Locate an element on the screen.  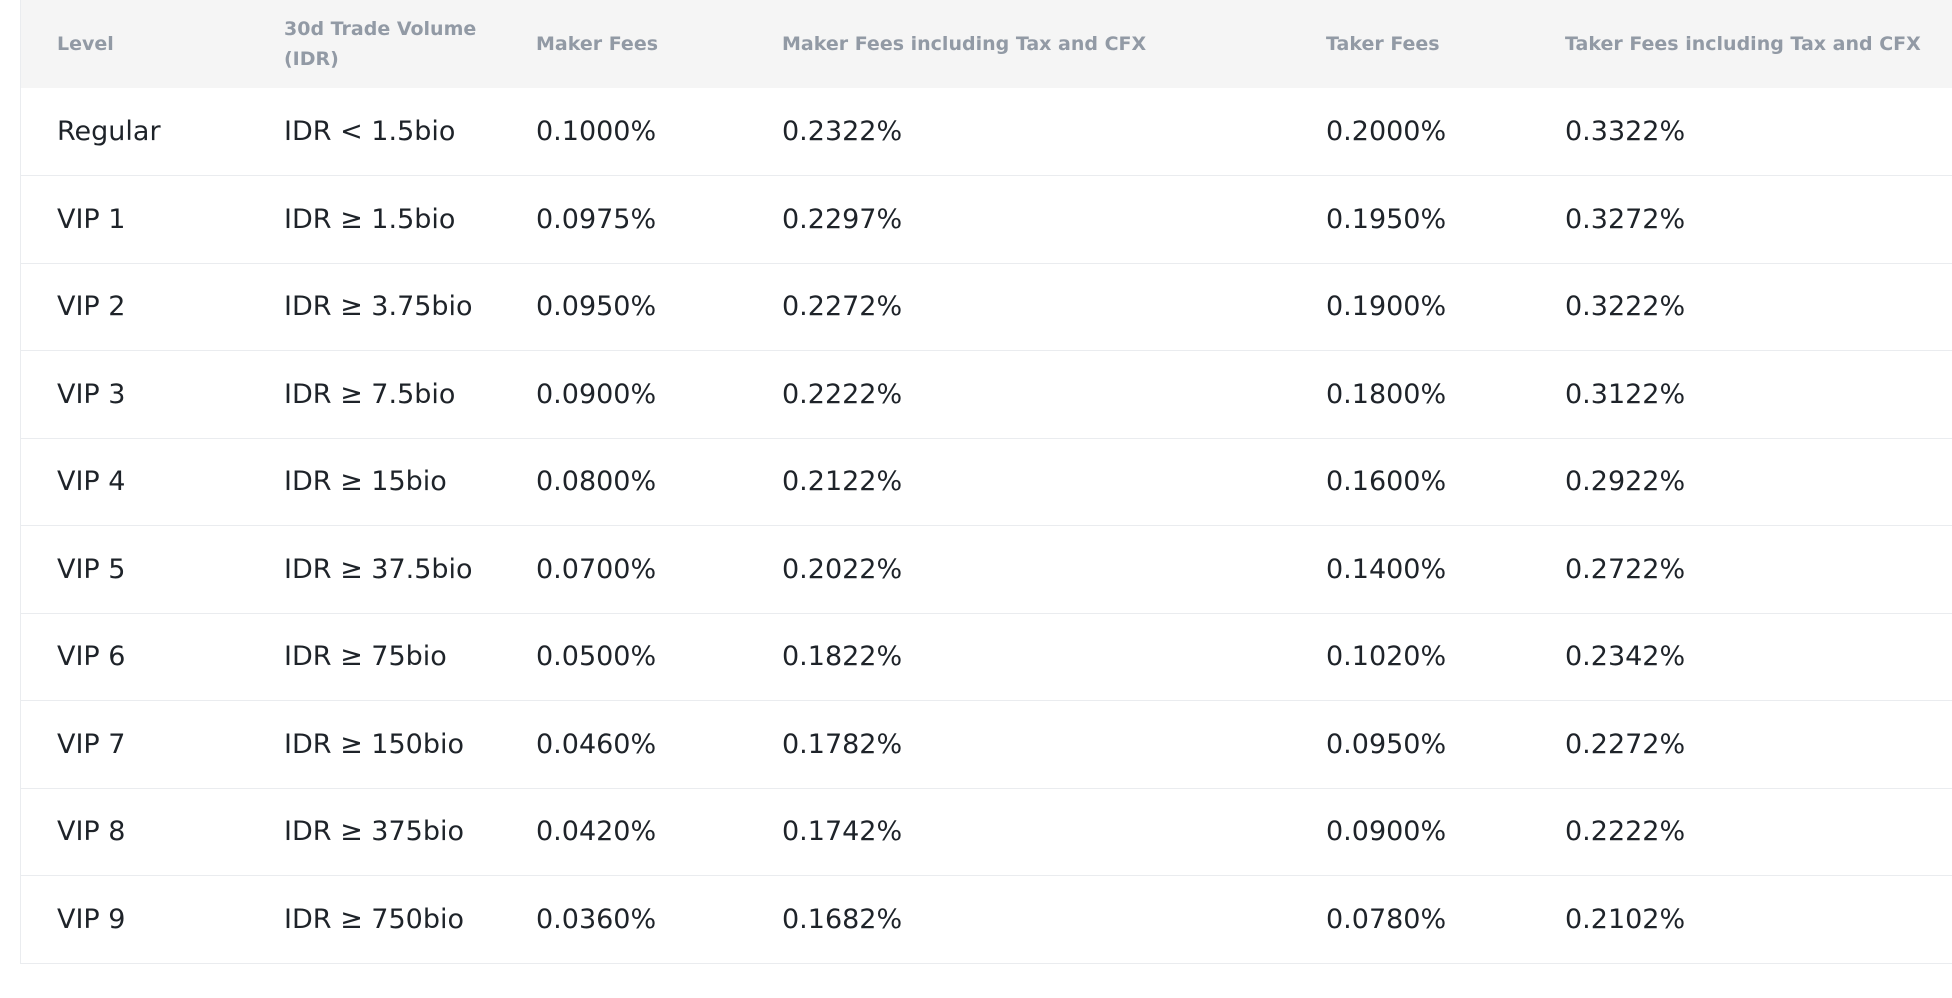
cell-maker-fee: 0.0900% is located at coordinates (596, 394).